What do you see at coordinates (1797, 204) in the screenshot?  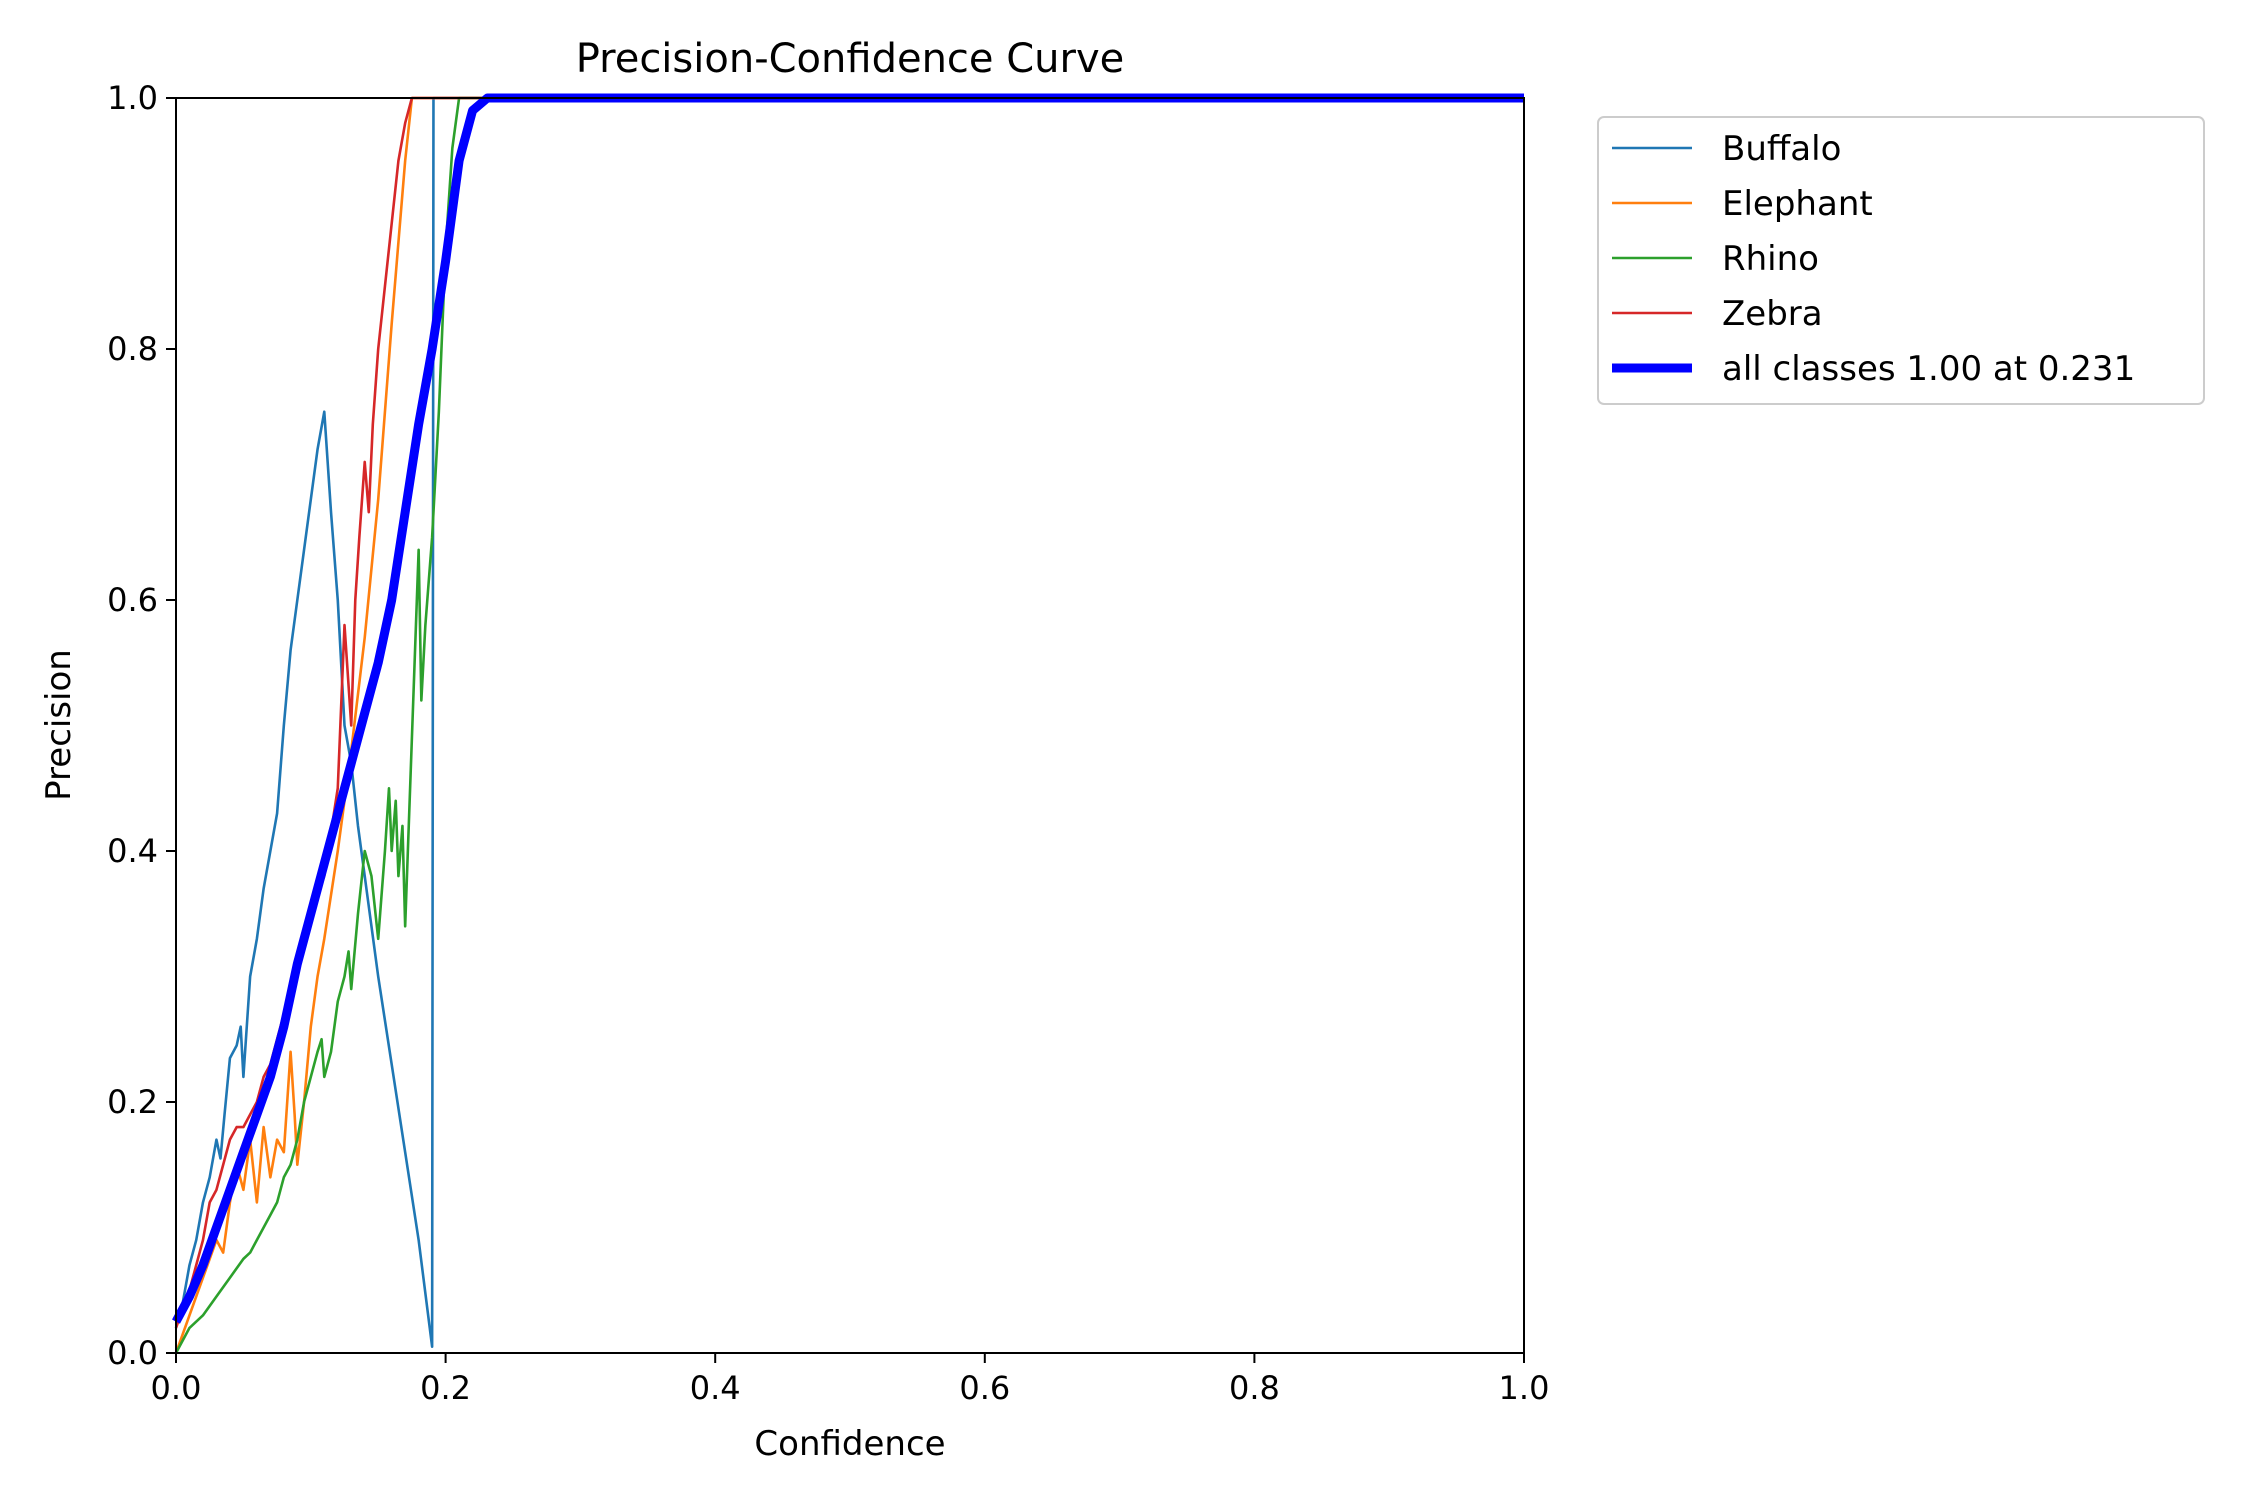 I see `legend-label-elephant: Elephant` at bounding box center [1797, 204].